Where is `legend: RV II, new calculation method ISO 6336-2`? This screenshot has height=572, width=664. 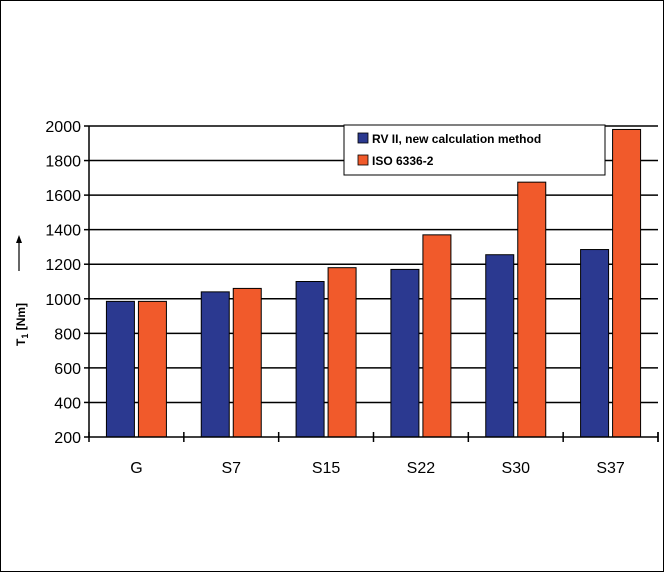
legend: RV II, new calculation method ISO 6336-2 is located at coordinates (474, 150).